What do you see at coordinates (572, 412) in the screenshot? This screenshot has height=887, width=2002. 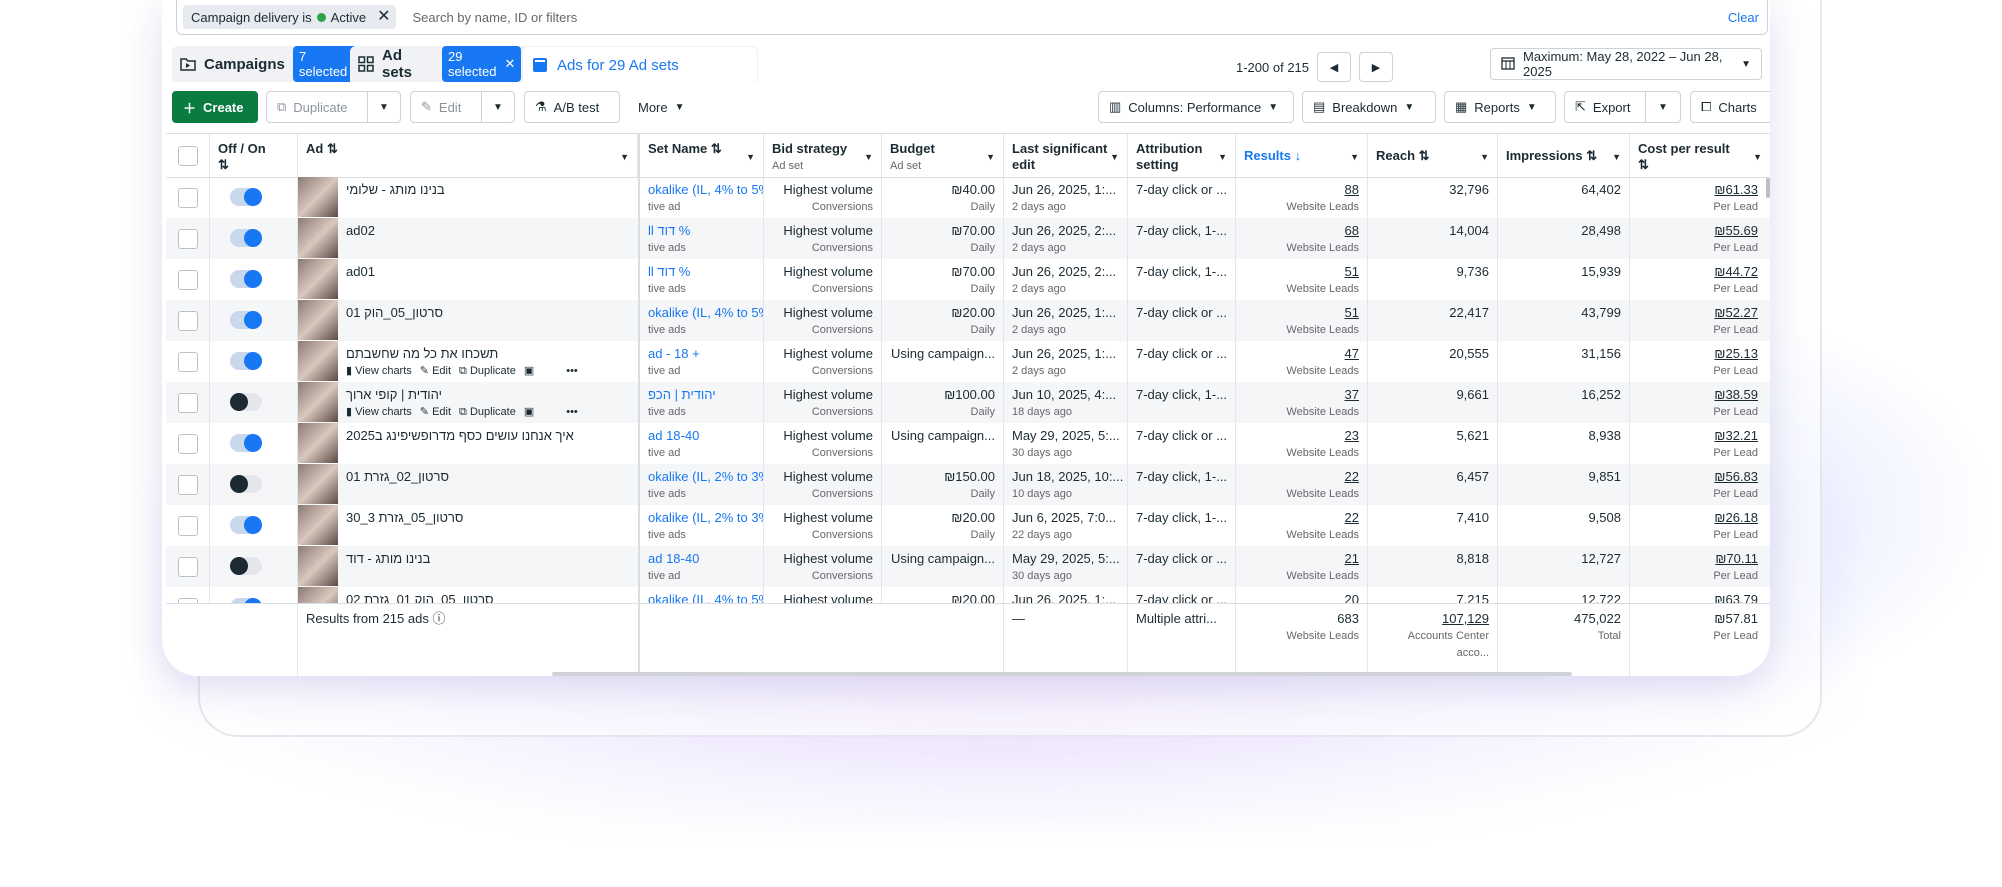 I see `more-options-icon: •••` at bounding box center [572, 412].